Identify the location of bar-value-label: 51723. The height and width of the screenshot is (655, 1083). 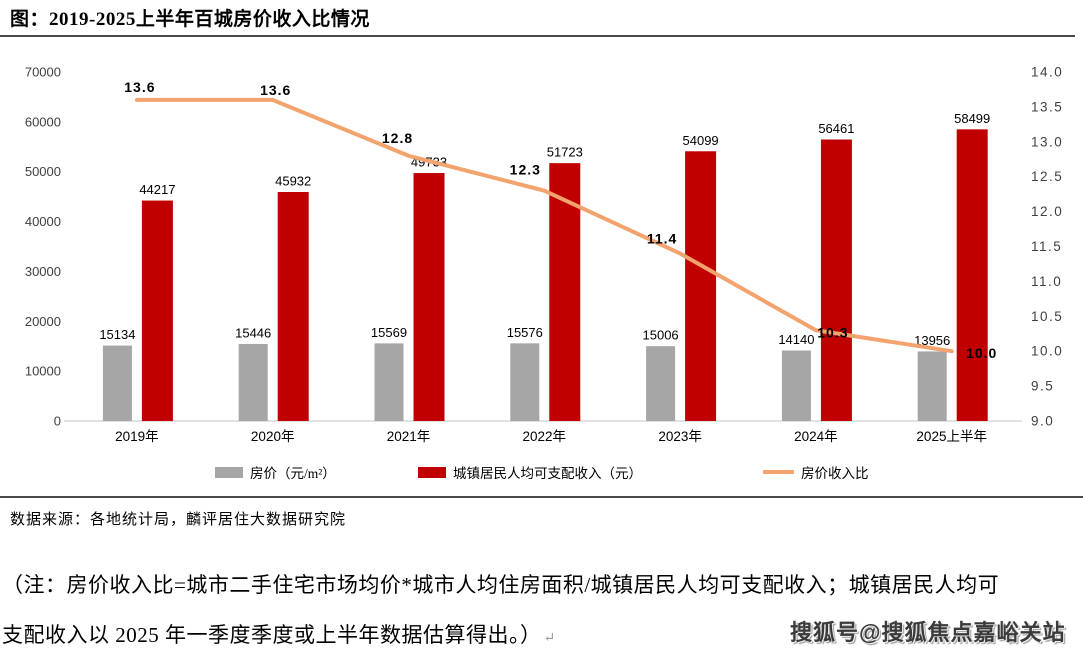
(565, 152).